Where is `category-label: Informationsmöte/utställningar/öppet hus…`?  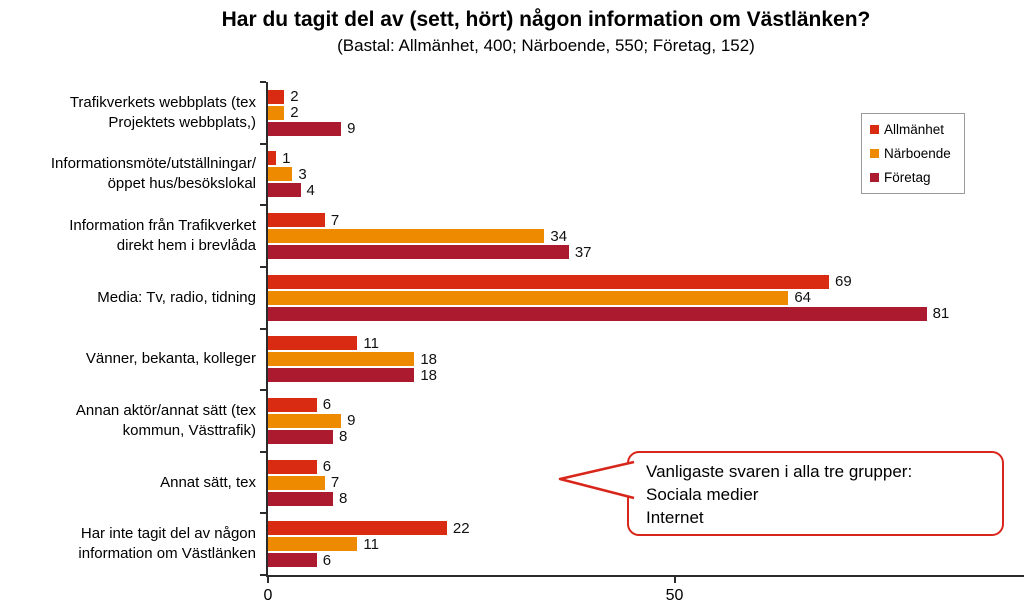 category-label: Informationsmöte/utställningar/öppet hus… is located at coordinates (128, 175).